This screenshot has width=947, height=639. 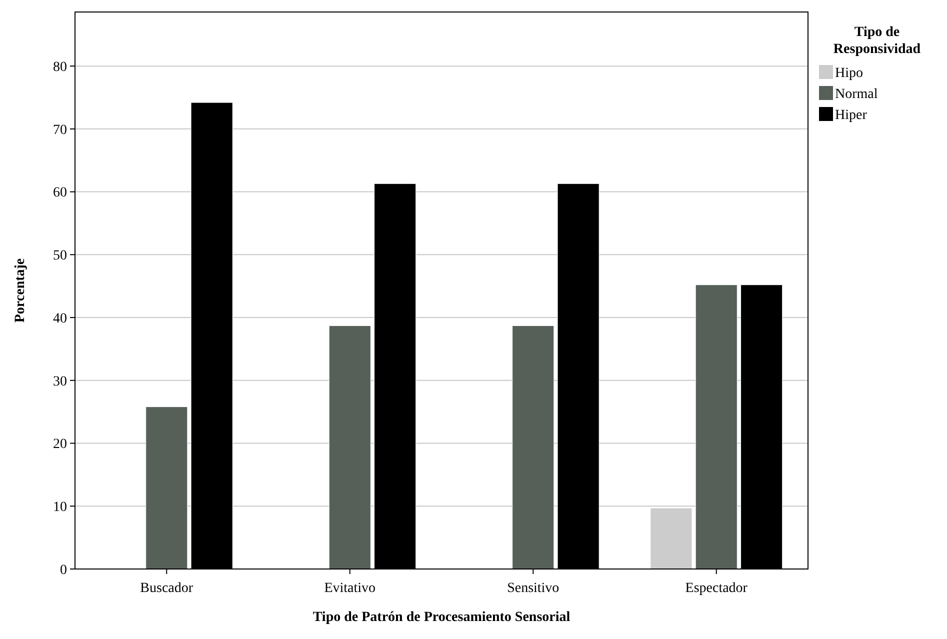 I want to click on y-tick-label: 70, so click(x=60, y=130).